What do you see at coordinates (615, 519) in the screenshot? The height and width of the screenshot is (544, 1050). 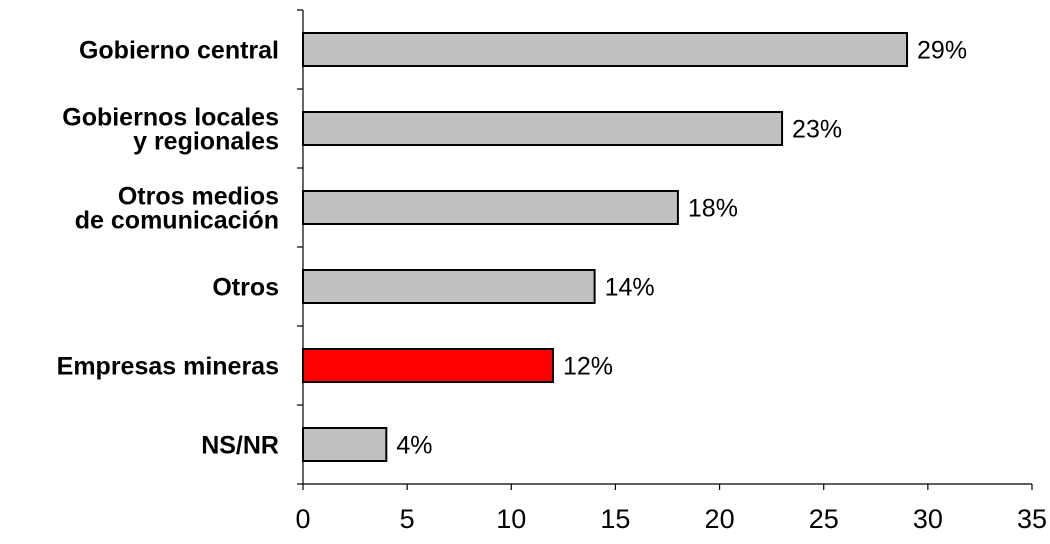 I see `x-tick-label: 15` at bounding box center [615, 519].